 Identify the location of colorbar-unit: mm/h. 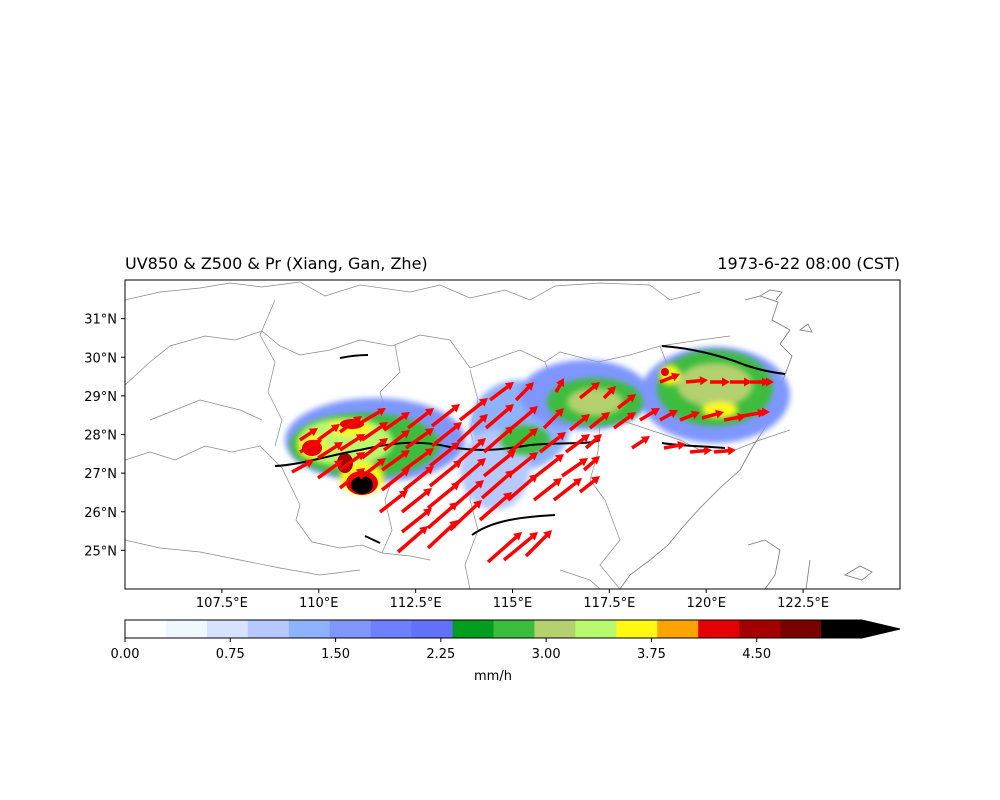
(493, 676).